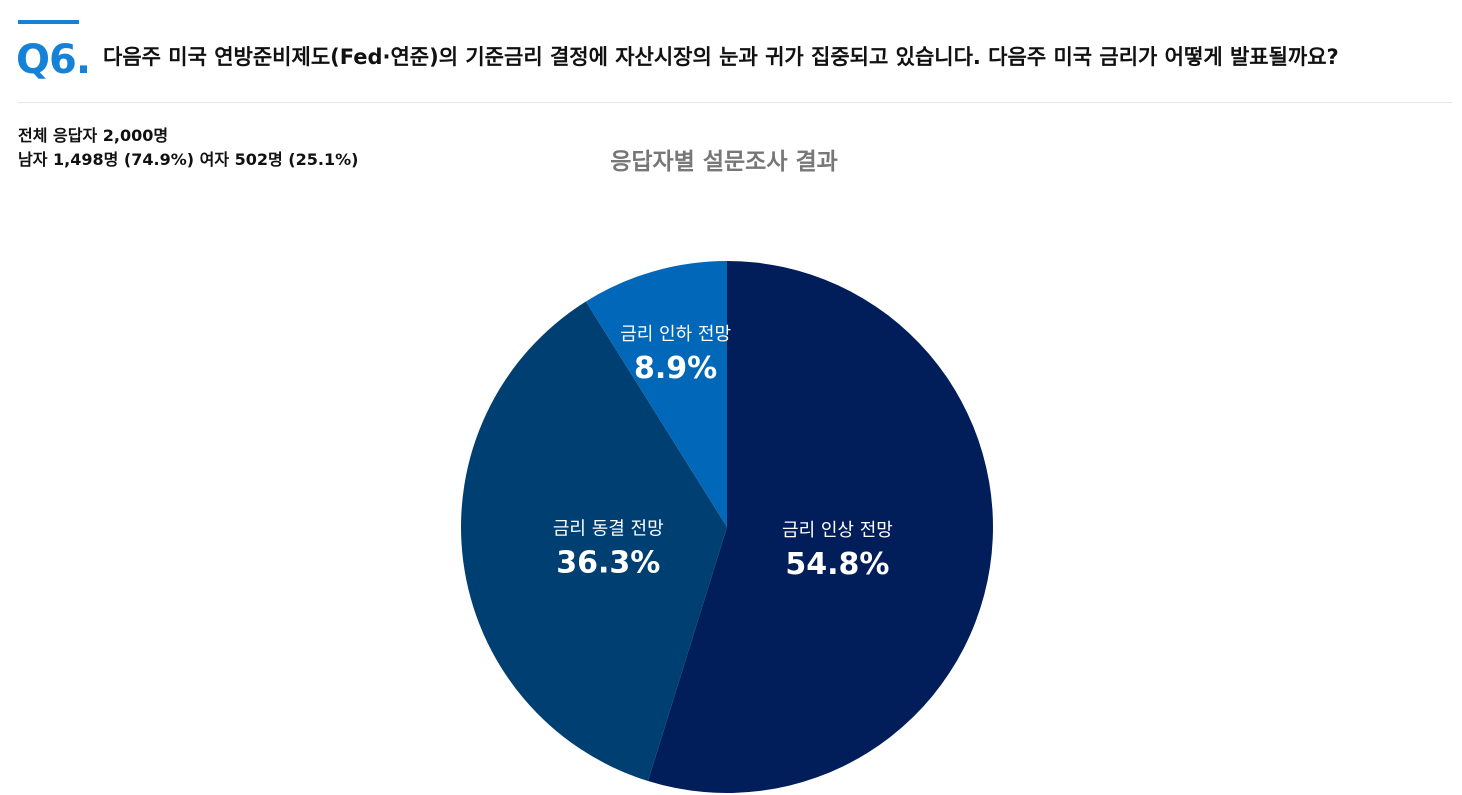 This screenshot has height=795, width=1462. Describe the element at coordinates (675, 334) in the screenshot. I see `slice-label-3: 금리 인하 전망` at that location.